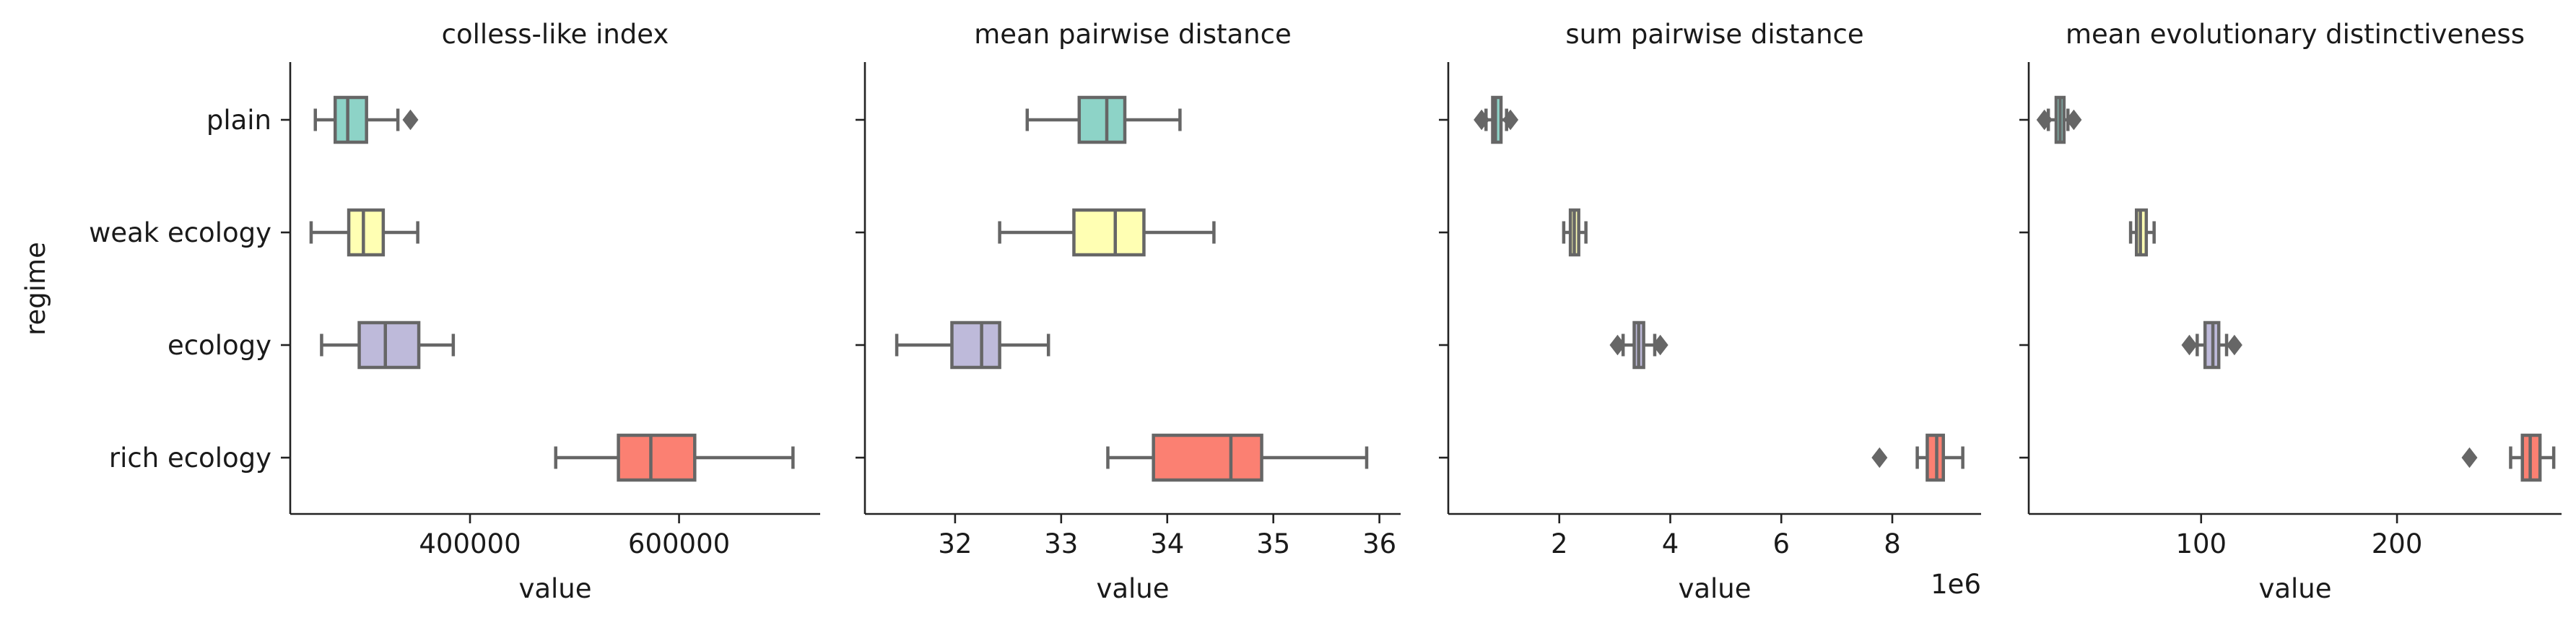  What do you see at coordinates (1714, 34) in the screenshot?
I see `panel-title: sum pairwise distance` at bounding box center [1714, 34].